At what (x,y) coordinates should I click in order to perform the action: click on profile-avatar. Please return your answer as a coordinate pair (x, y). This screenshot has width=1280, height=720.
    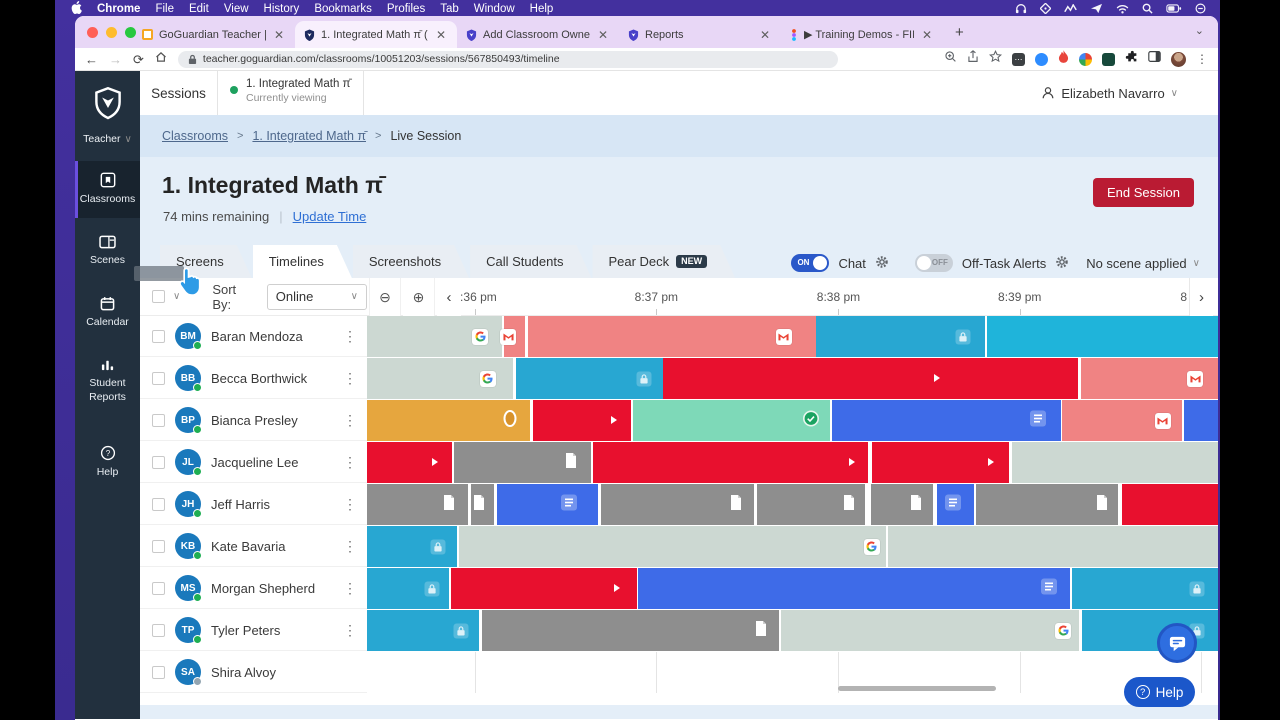
    Looking at the image, I should click on (1178, 59).